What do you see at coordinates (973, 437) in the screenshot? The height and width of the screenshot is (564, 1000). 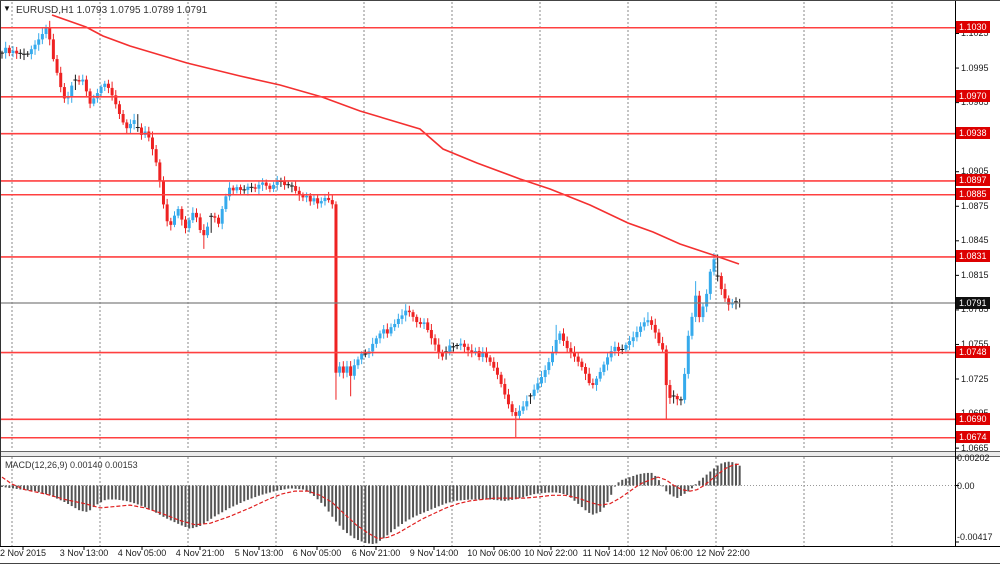 I see `sr-price-label: 1.0674` at bounding box center [973, 437].